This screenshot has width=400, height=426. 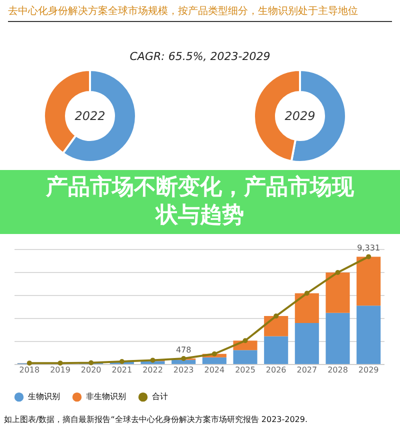 I want to click on text: 如上图表/数据，摘自最新报告“全球去中心化身份解决方案市场研究报告 2023-2029., so click(x=156, y=419).